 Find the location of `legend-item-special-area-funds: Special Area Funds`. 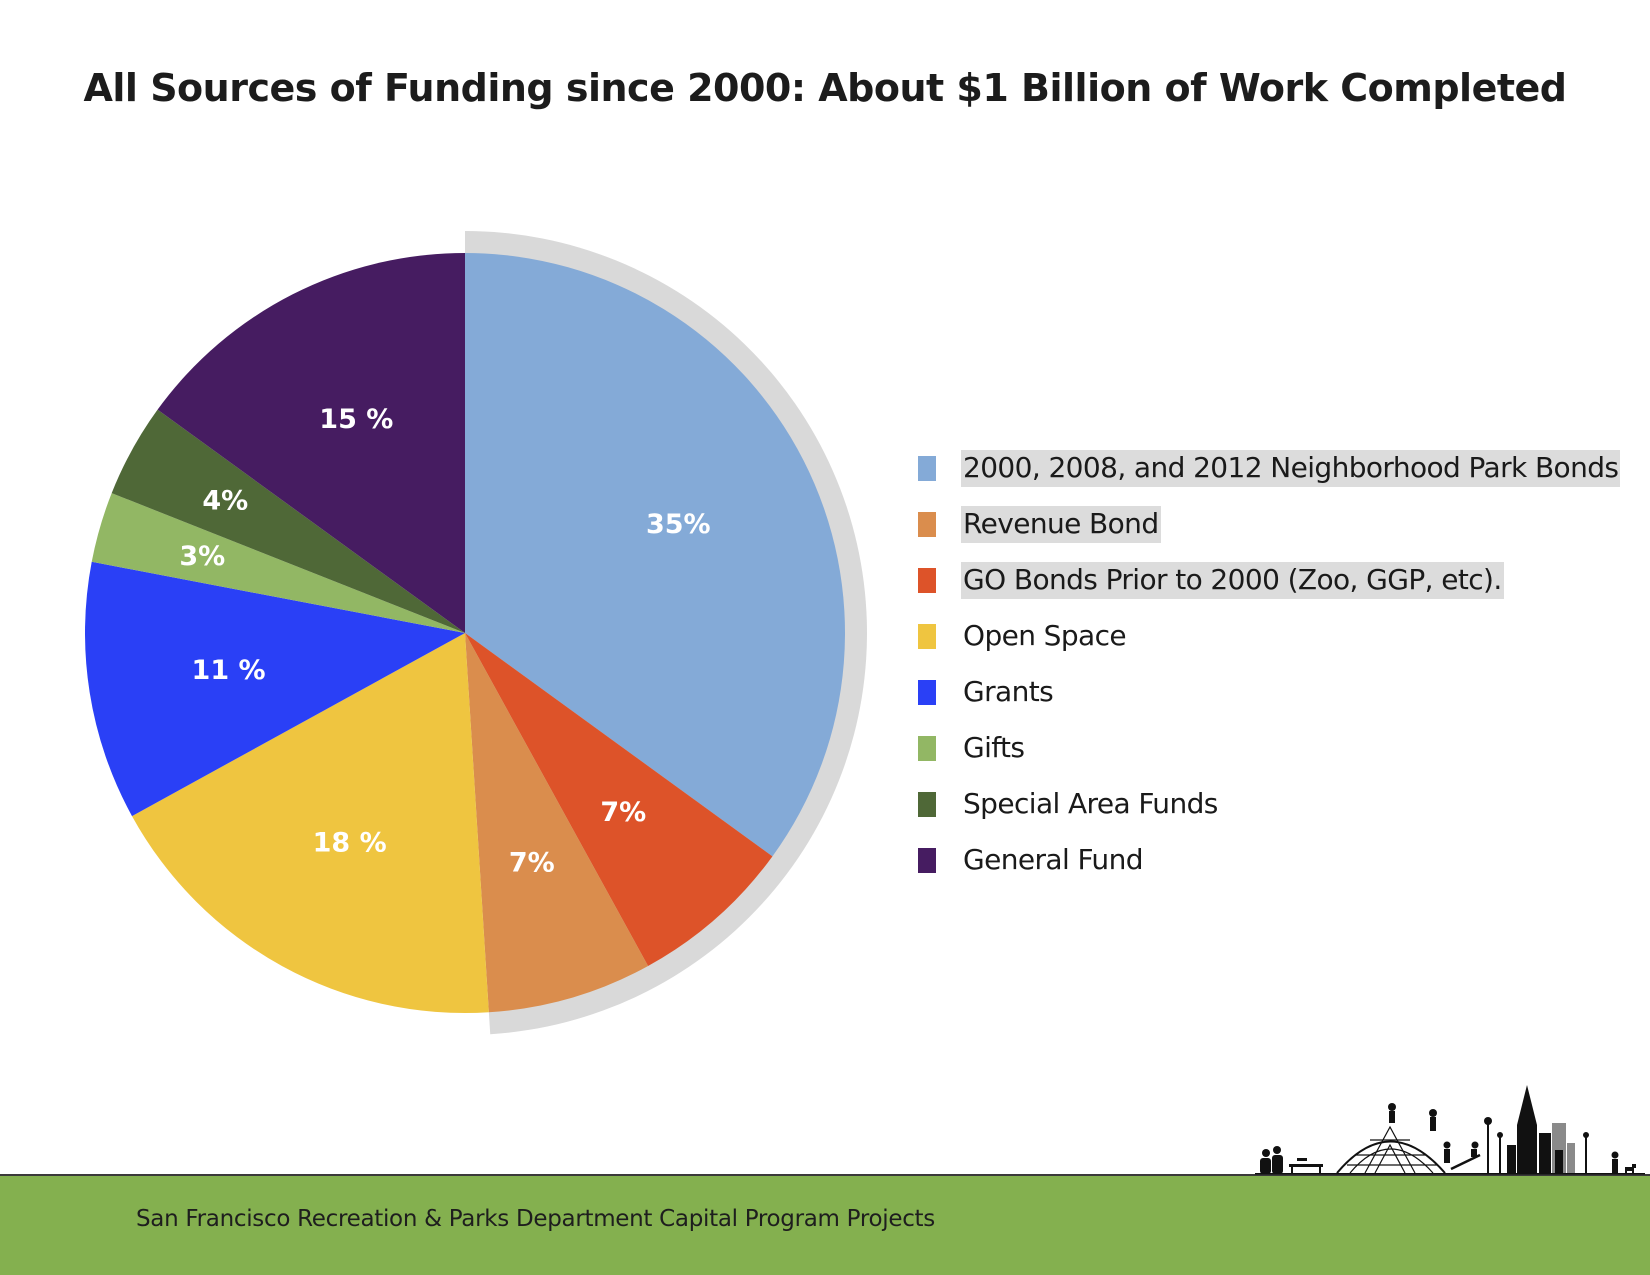

legend-item-special-area-funds: Special Area Funds is located at coordinates (1273, 804).